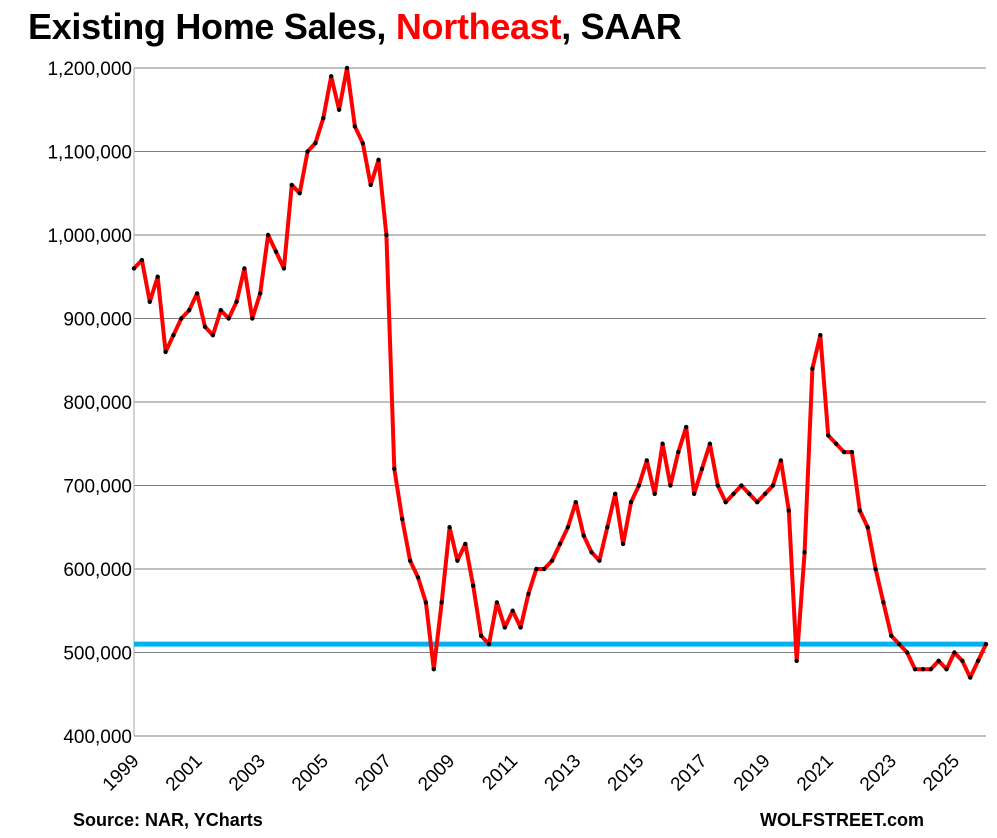 The height and width of the screenshot is (838, 997). Describe the element at coordinates (563, 773) in the screenshot. I see `x-tick-label: 2013` at that location.